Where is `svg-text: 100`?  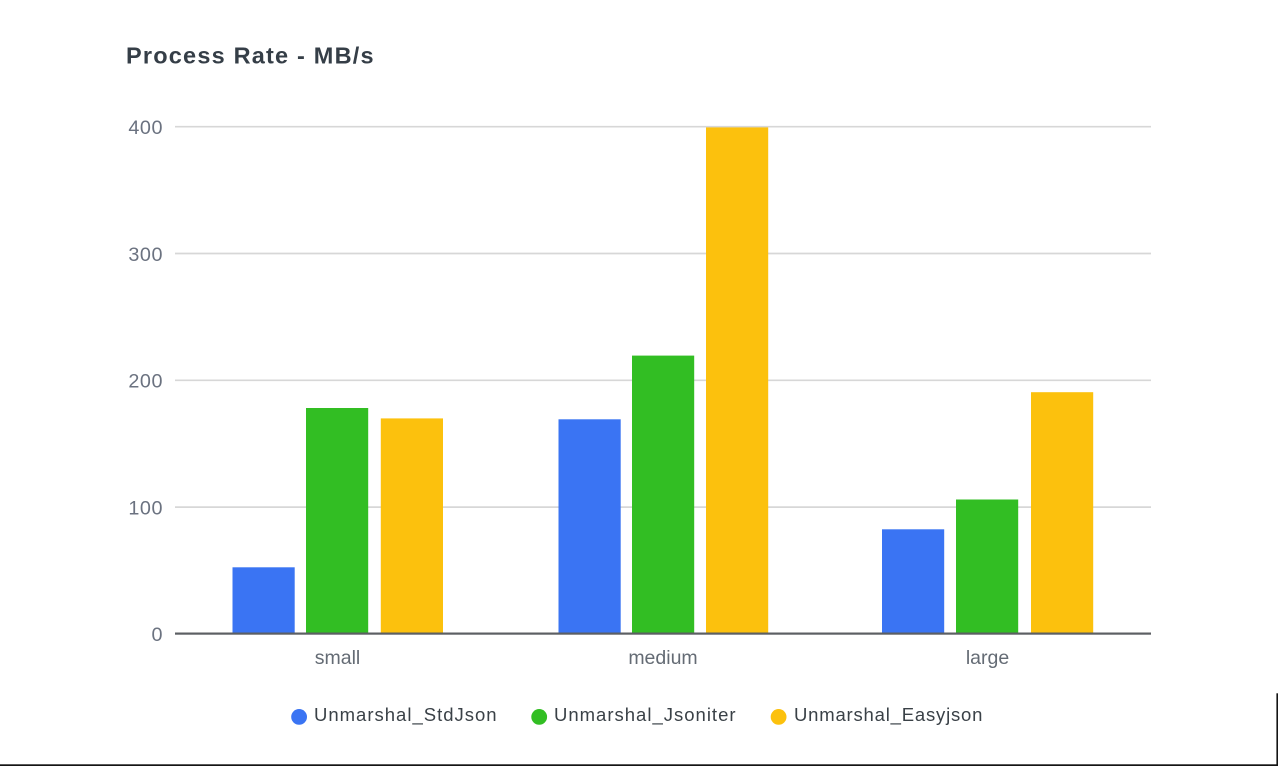 svg-text: 100 is located at coordinates (145, 508).